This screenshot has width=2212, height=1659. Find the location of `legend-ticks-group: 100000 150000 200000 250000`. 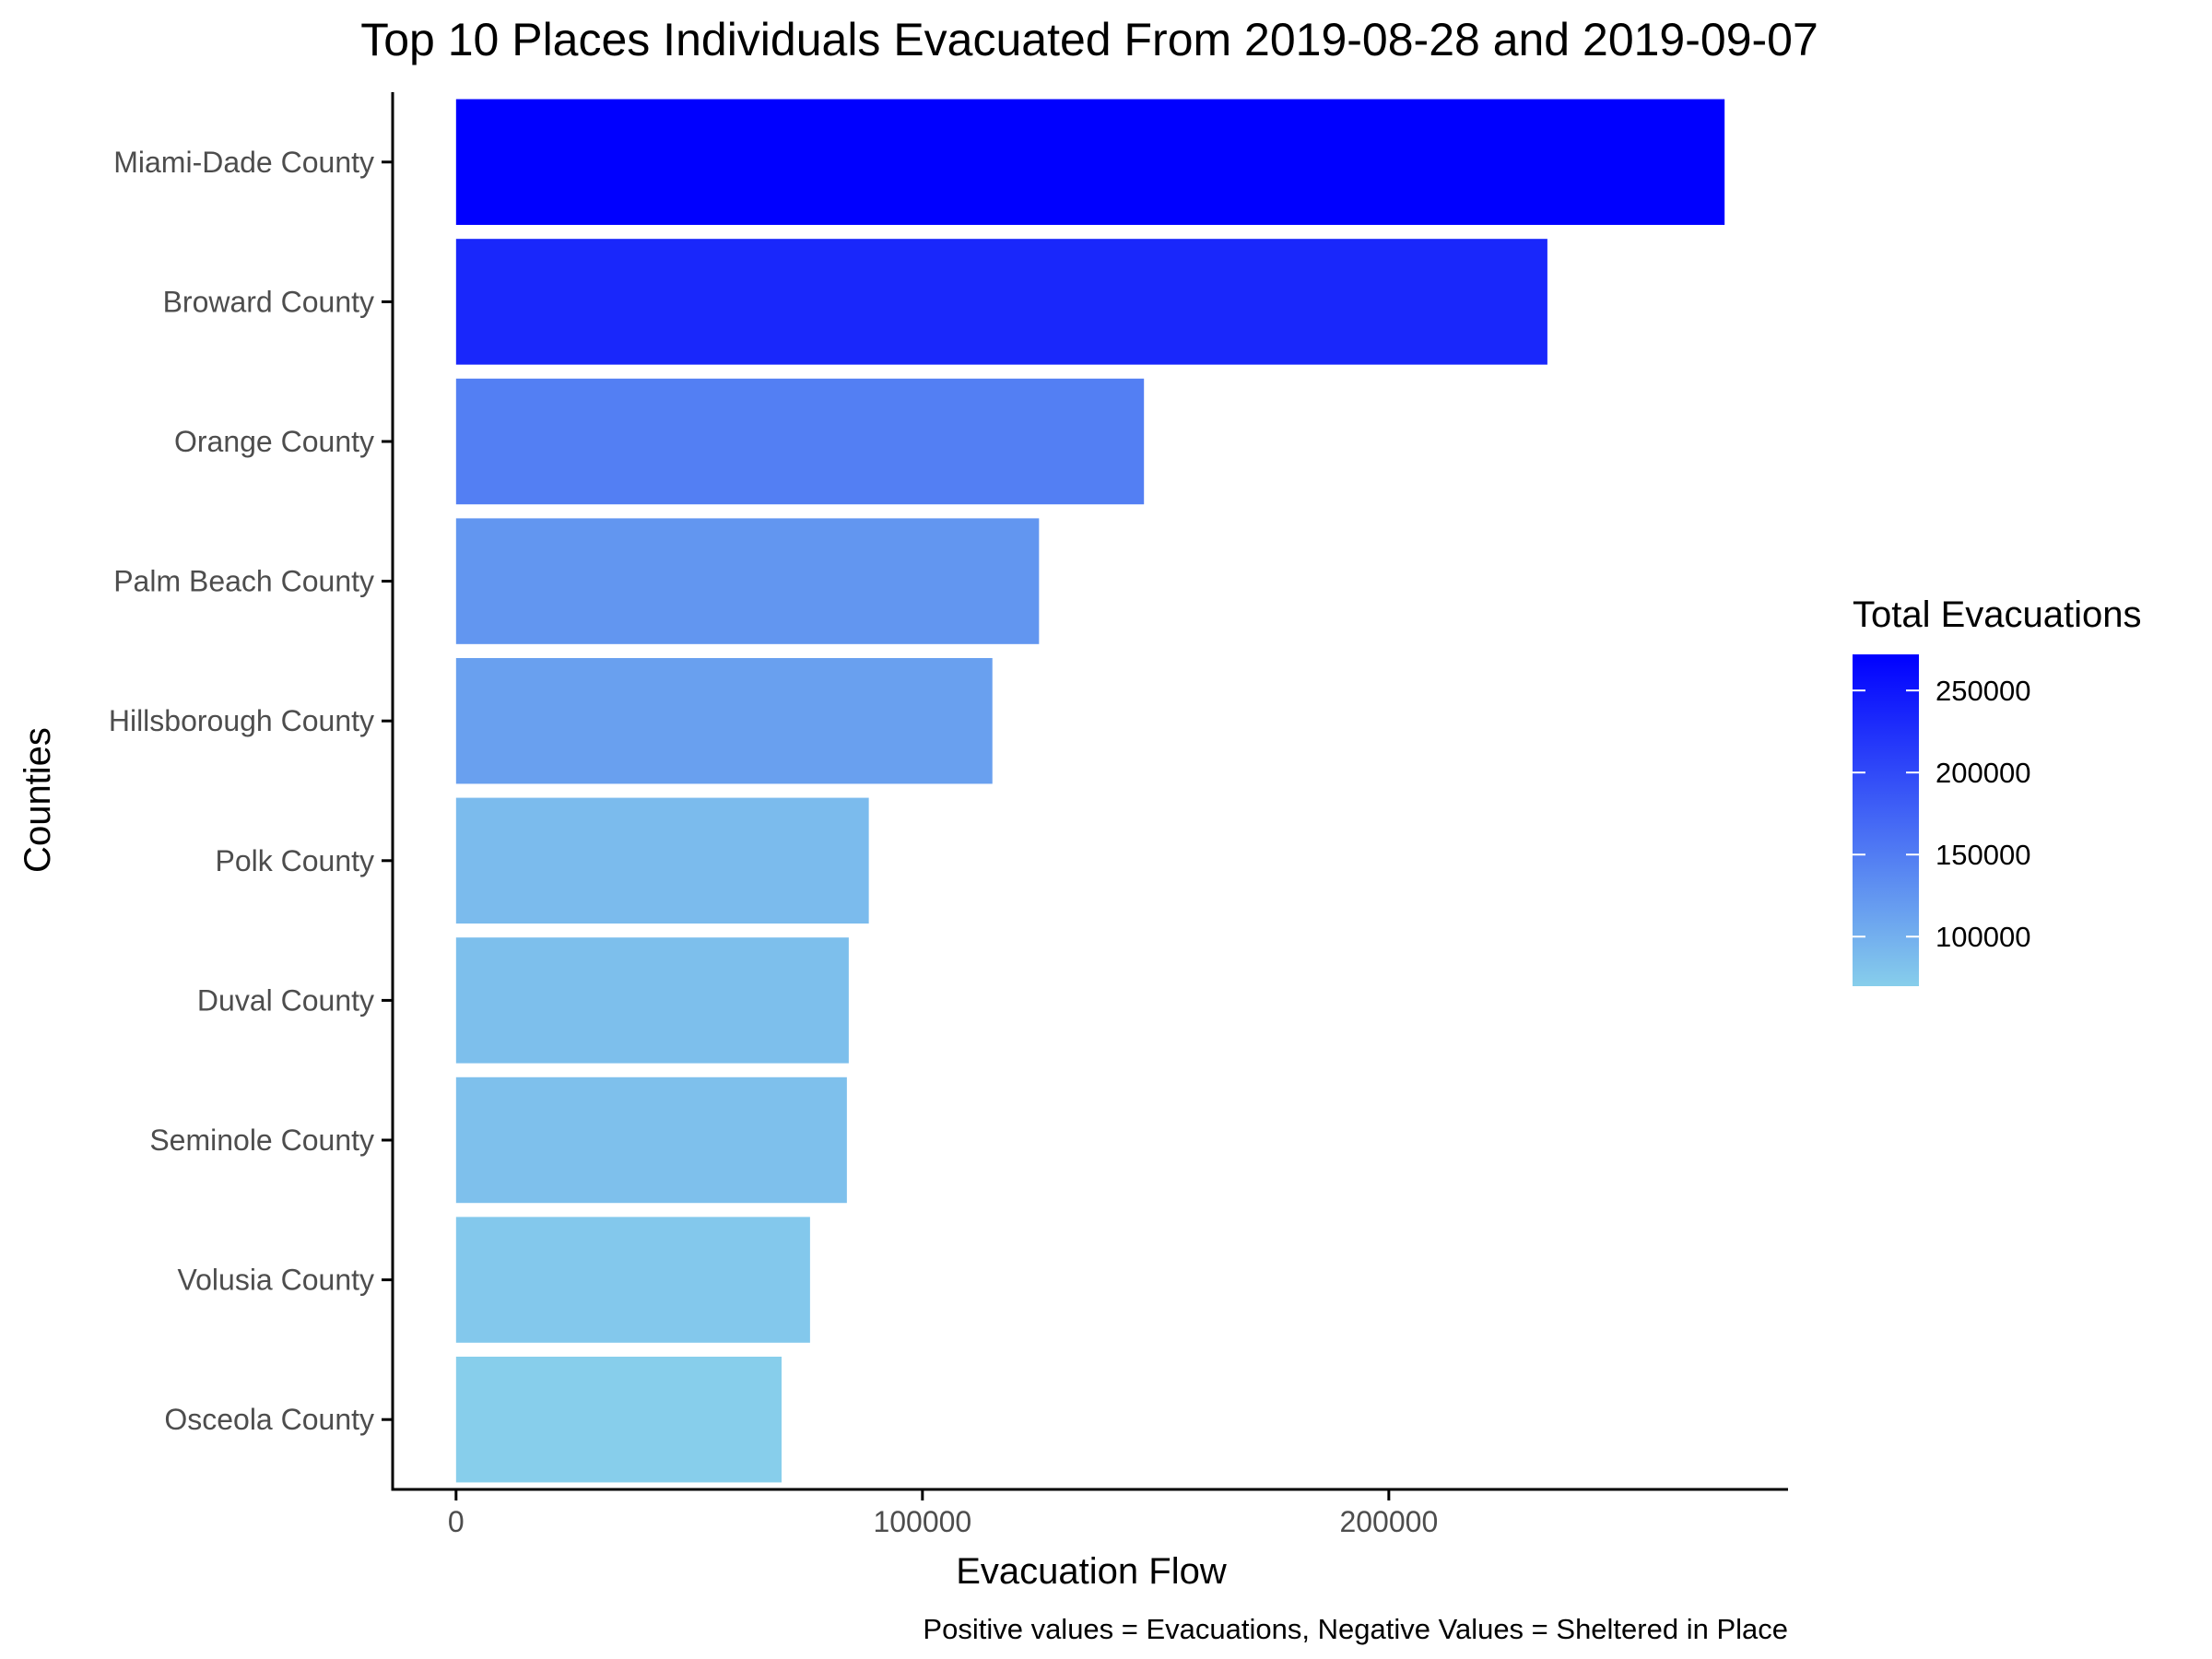

legend-ticks-group: 100000 150000 200000 250000 is located at coordinates (1941, 814).